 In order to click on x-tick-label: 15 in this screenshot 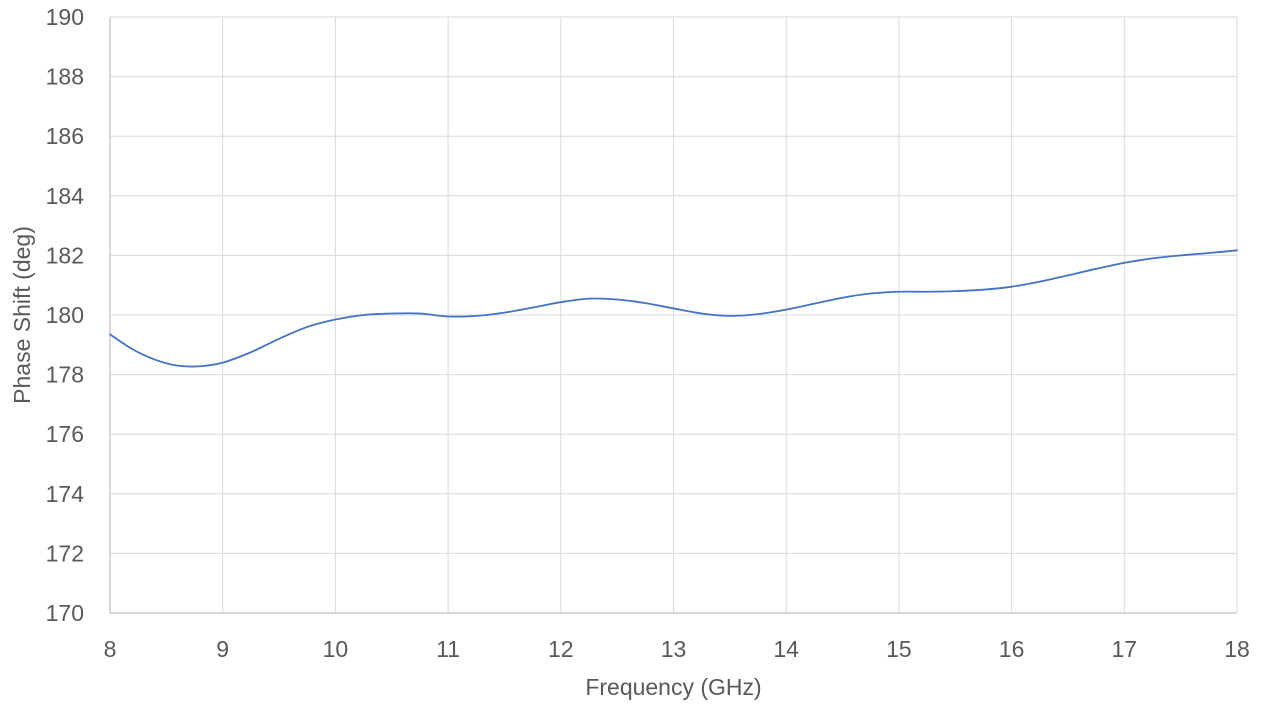, I will do `click(899, 649)`.